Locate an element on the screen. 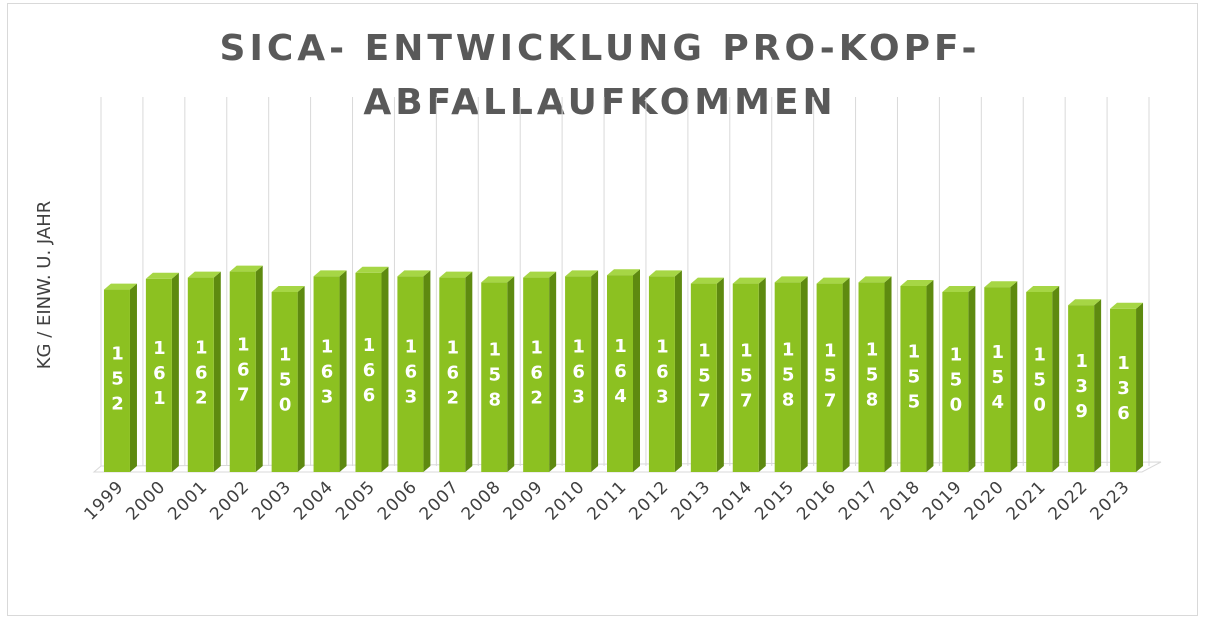 The height and width of the screenshot is (623, 1205). data-label: 166 is located at coordinates (368, 372).